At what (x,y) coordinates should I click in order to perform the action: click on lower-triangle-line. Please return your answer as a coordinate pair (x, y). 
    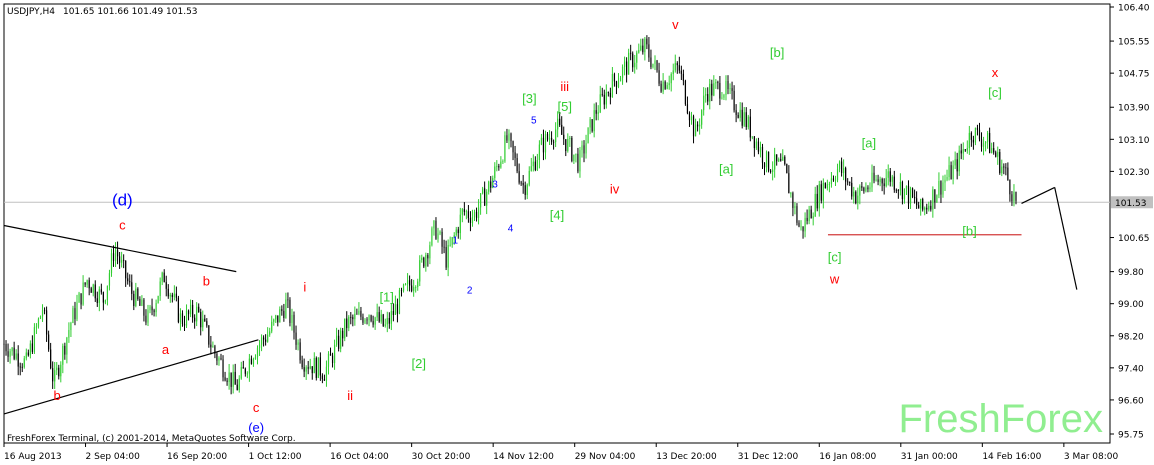
    Looking at the image, I should click on (131, 377).